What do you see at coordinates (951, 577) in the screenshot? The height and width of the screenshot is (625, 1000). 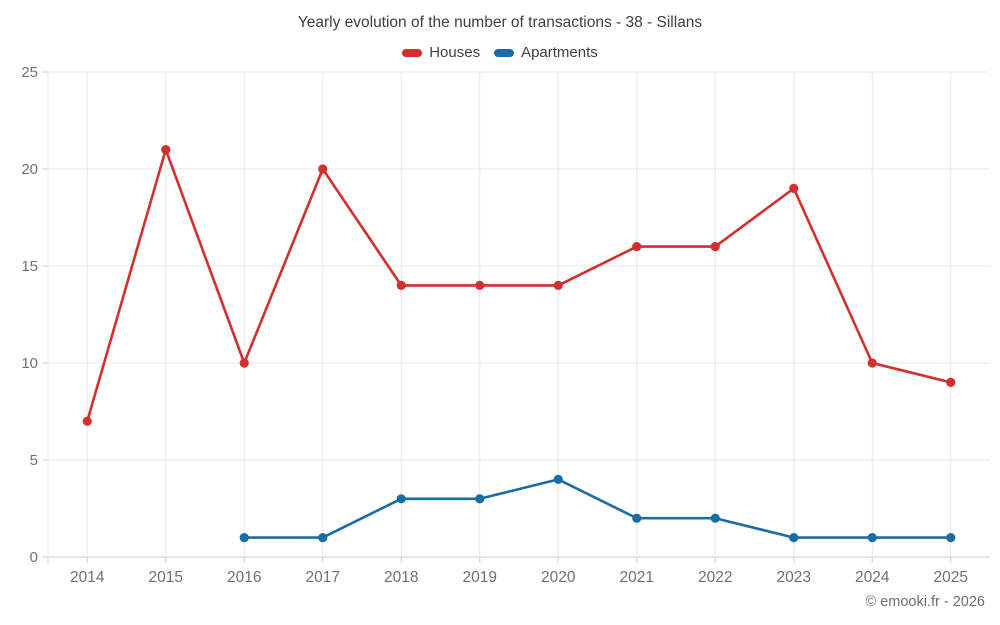 I see `x-axis-label: 2025` at bounding box center [951, 577].